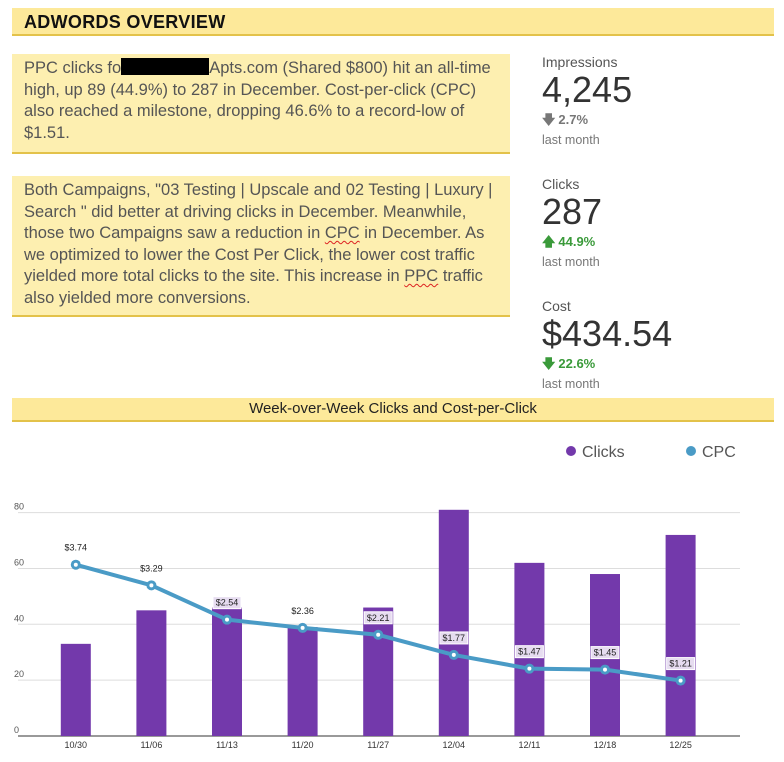 The height and width of the screenshot is (762, 784). I want to click on legend-item-cpc: CPC, so click(711, 453).